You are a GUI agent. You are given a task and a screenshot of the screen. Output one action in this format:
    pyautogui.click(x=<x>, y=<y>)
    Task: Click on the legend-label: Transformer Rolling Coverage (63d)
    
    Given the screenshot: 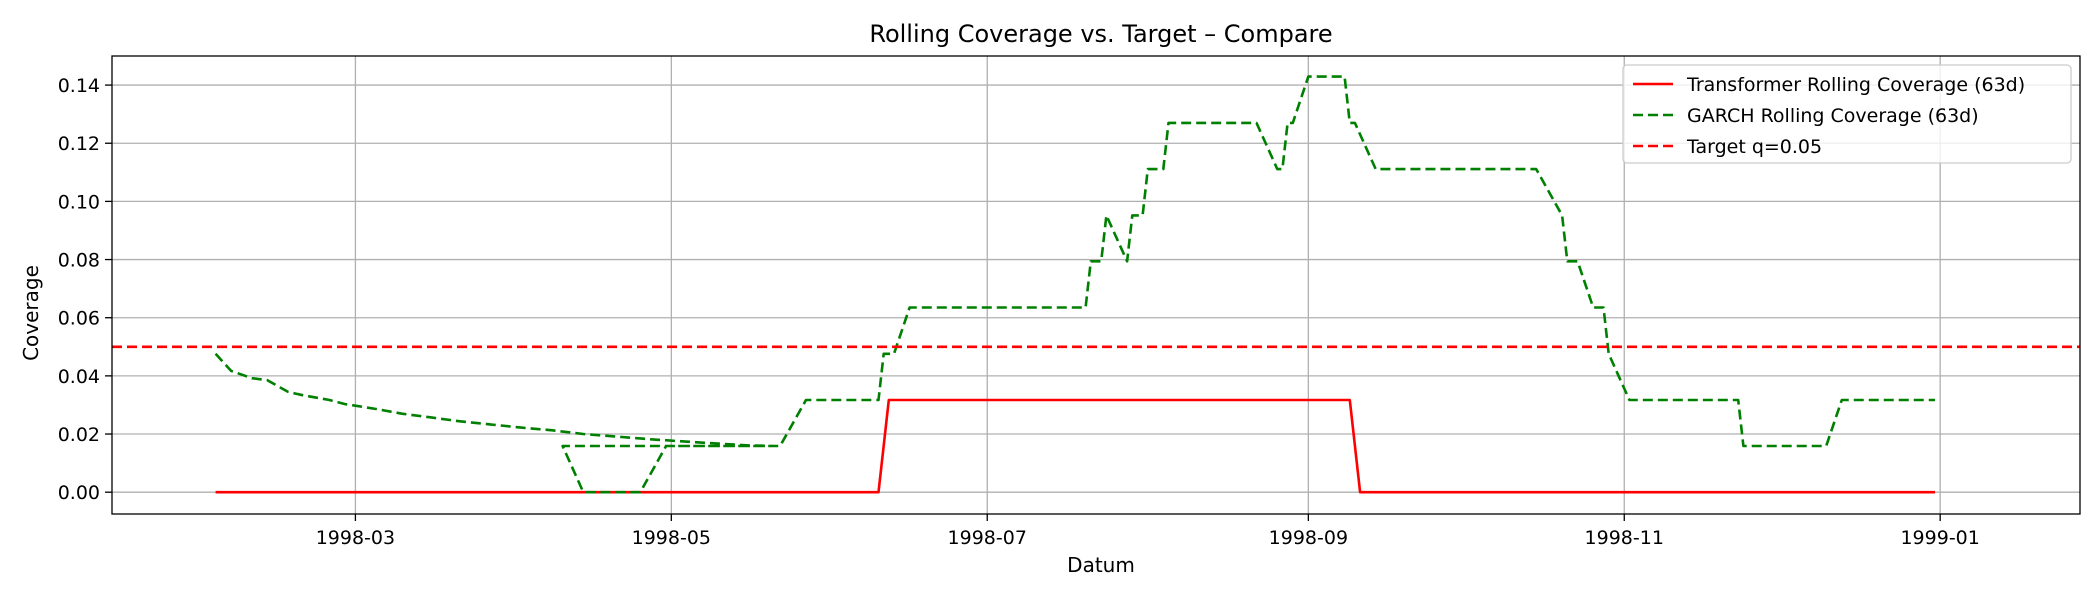 What is the action you would take?
    pyautogui.click(x=1855, y=85)
    